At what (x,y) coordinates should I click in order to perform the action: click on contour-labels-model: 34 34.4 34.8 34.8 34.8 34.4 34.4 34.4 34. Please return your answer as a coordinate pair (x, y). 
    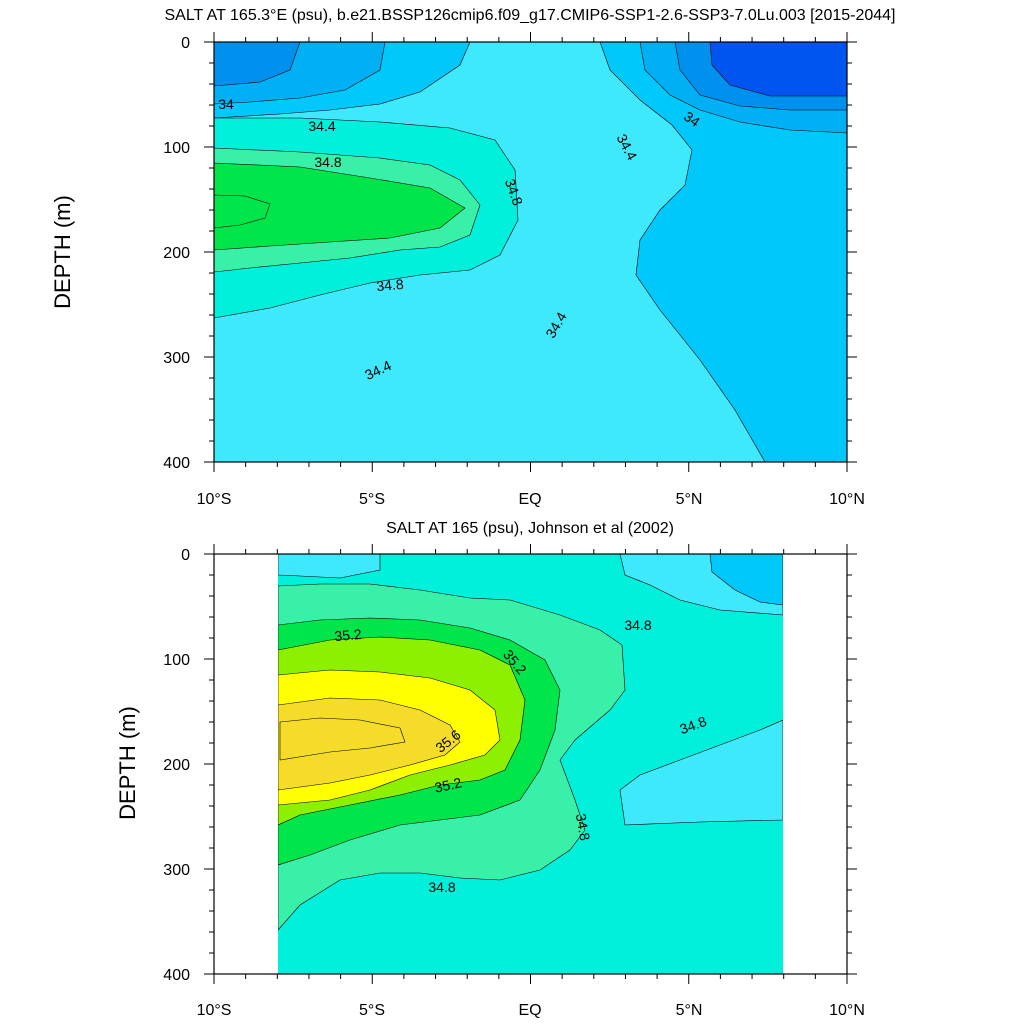
    Looking at the image, I should click on (460, 239).